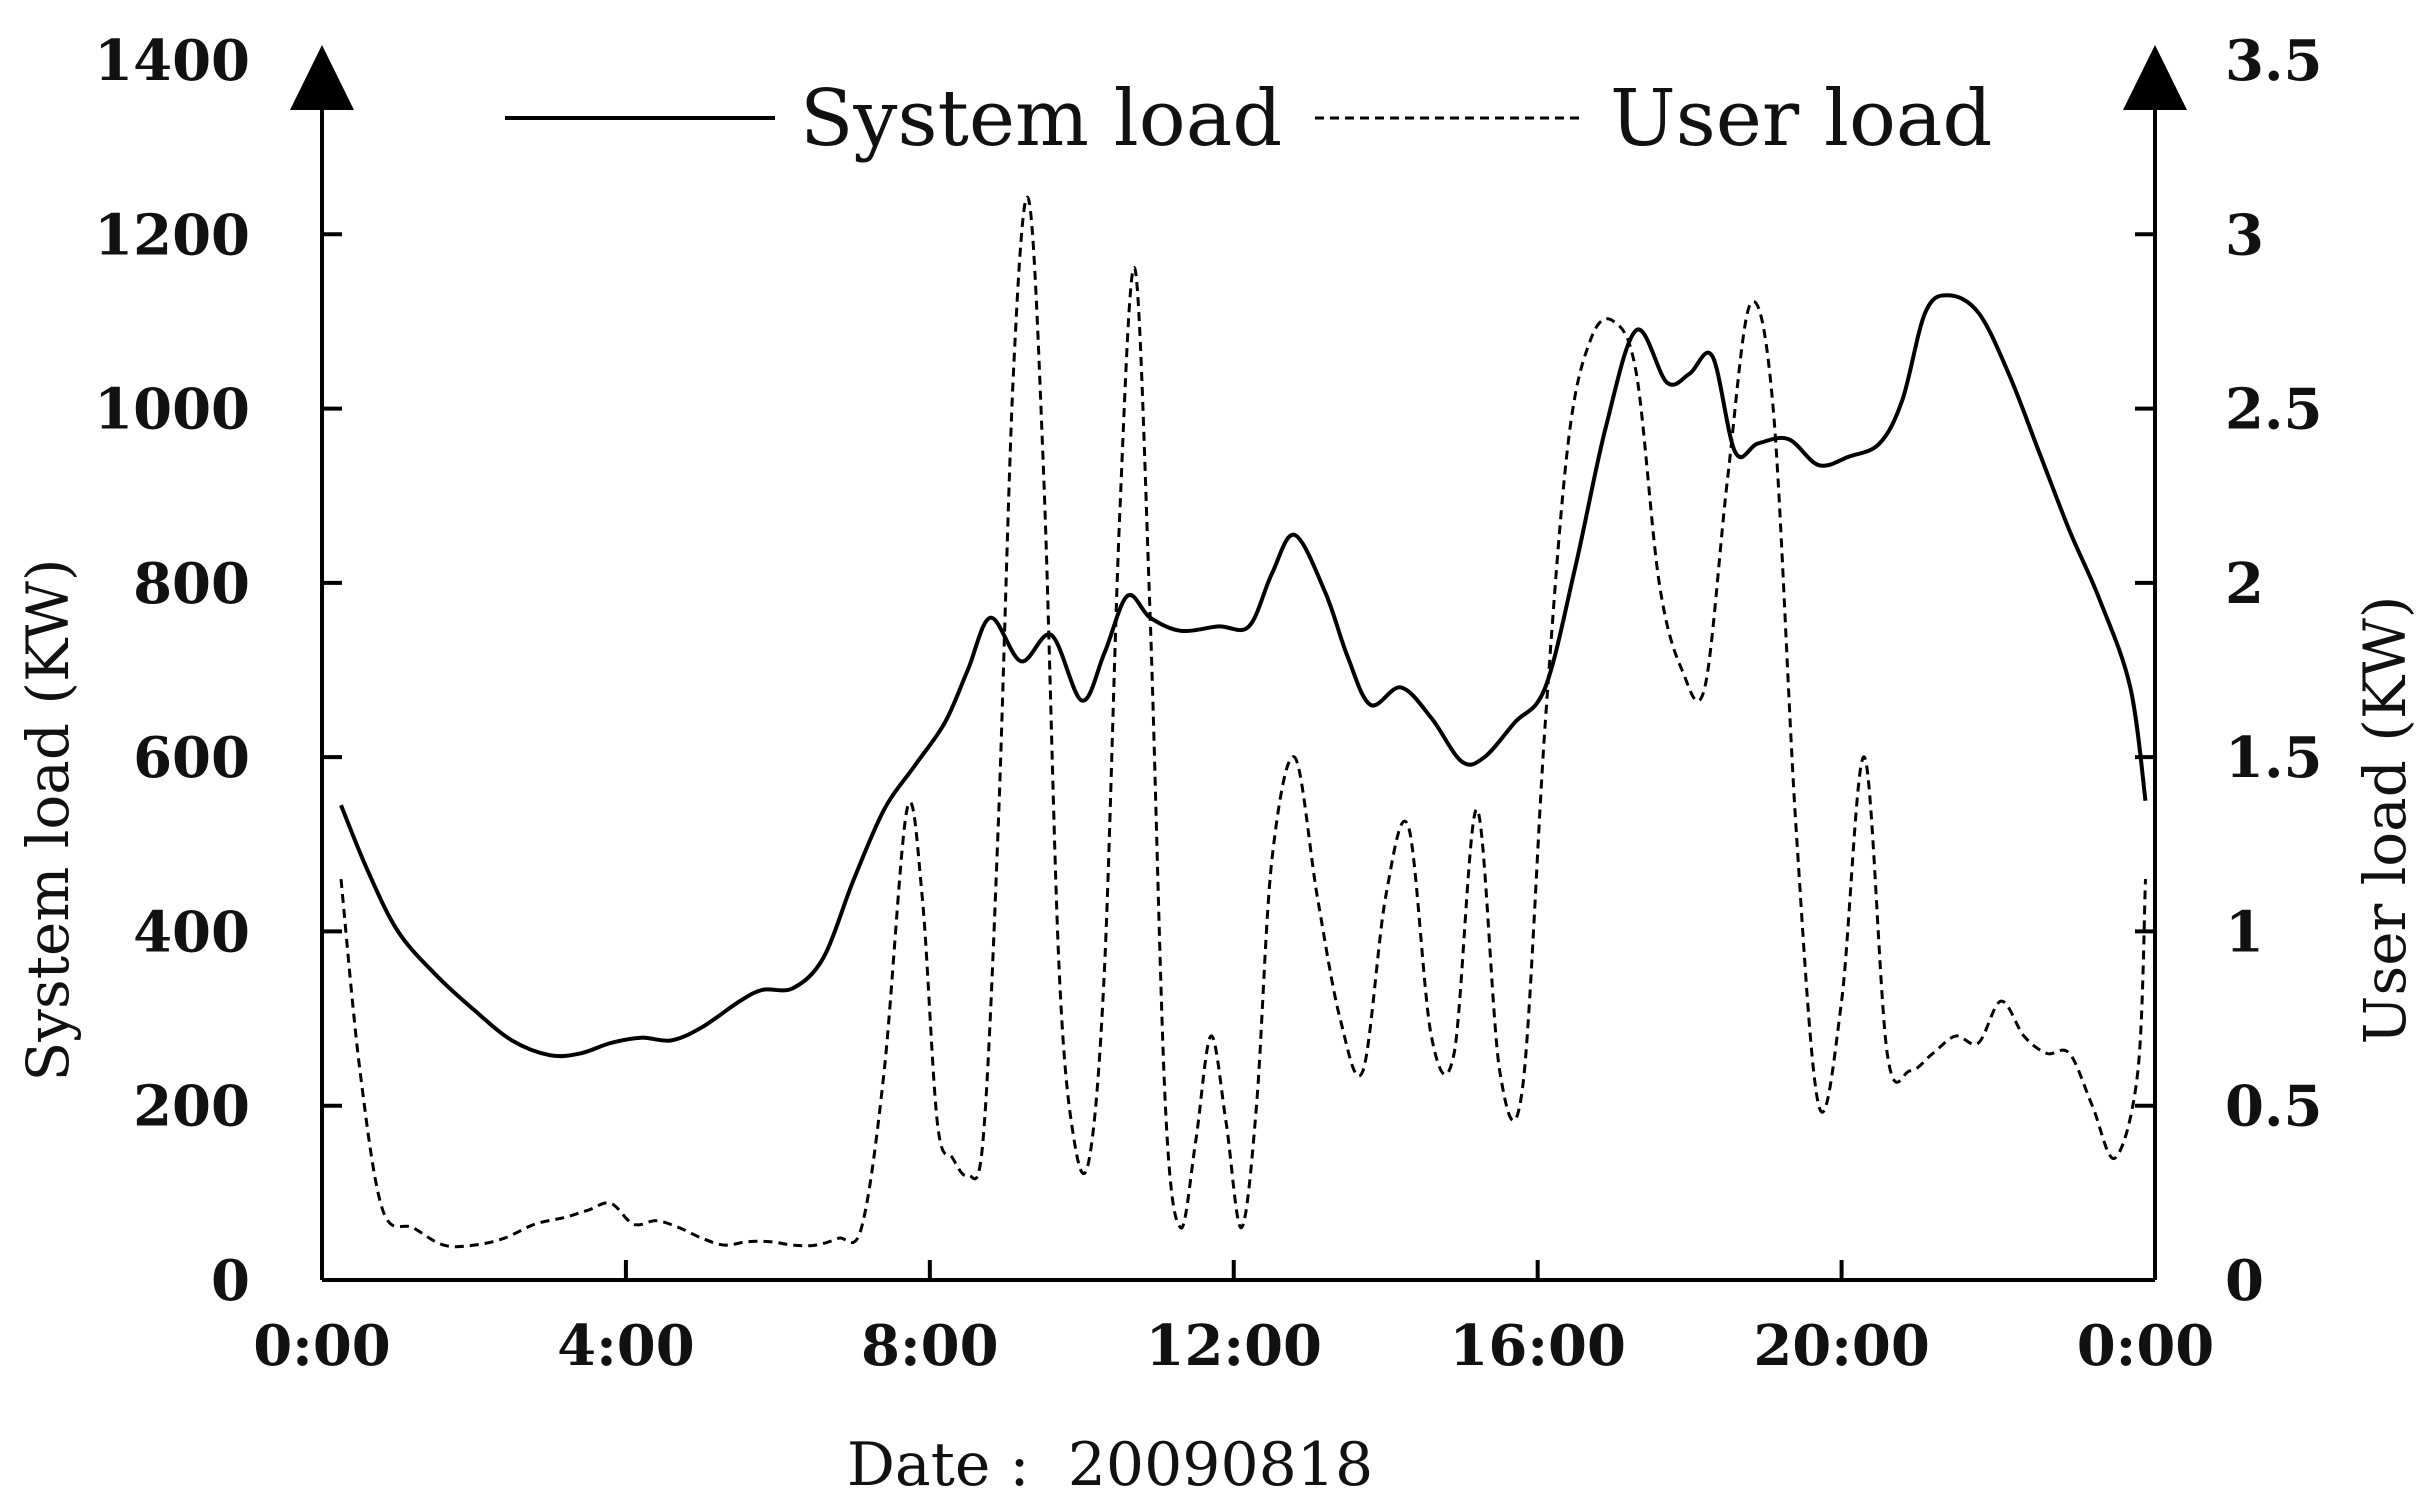  I want to click on legend-system-load-label: System load, so click(1041, 119).